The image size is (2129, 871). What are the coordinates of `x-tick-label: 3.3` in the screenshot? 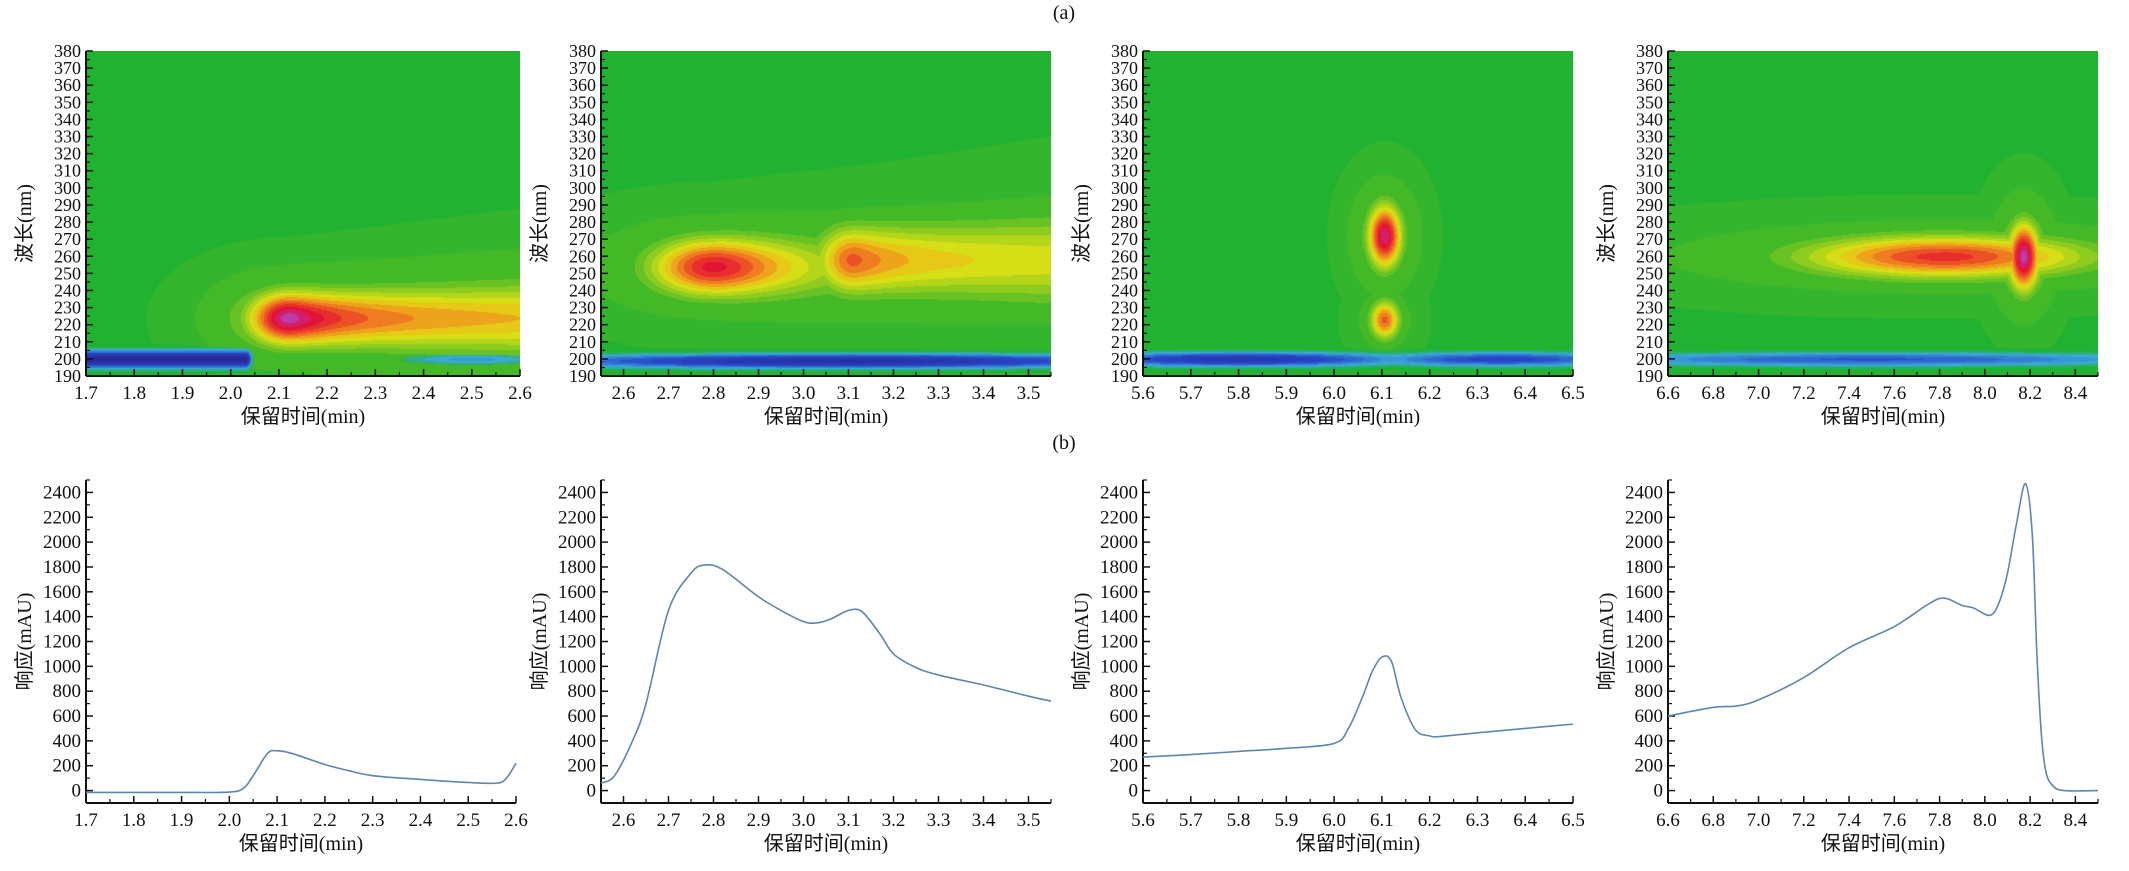 It's located at (939, 393).